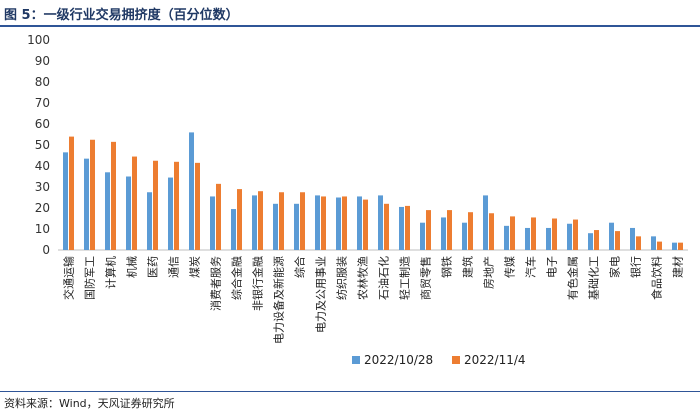 Image resolution: width=700 pixels, height=412 pixels. What do you see at coordinates (510, 267) in the screenshot?
I see `category-label: 传媒` at bounding box center [510, 267].